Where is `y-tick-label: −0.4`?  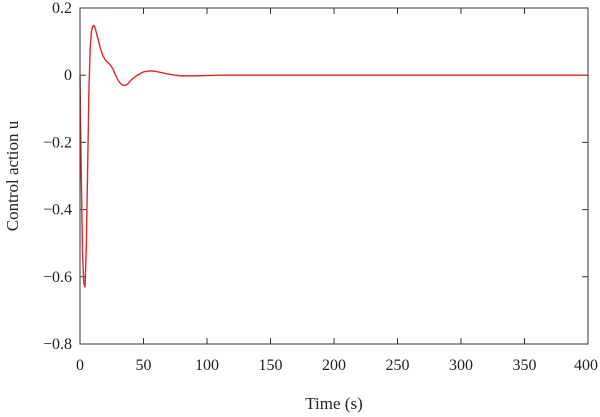
y-tick-label: −0.4 is located at coordinates (57, 210).